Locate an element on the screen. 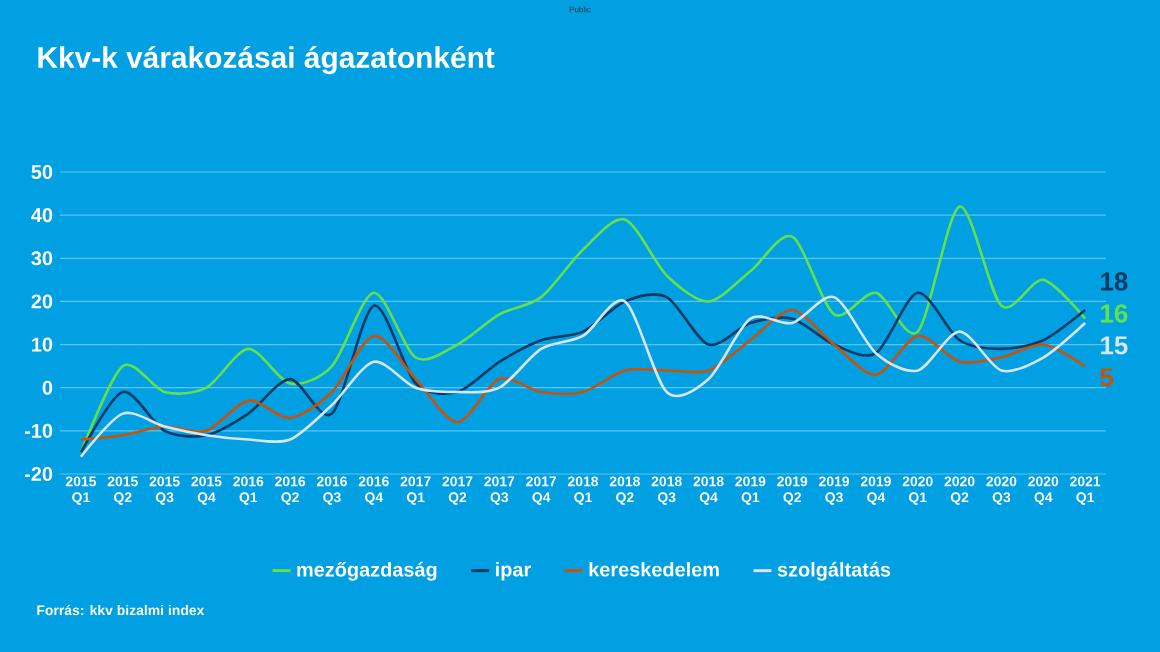 The width and height of the screenshot is (1160, 652). y-tick-label: 40 is located at coordinates (42, 215).